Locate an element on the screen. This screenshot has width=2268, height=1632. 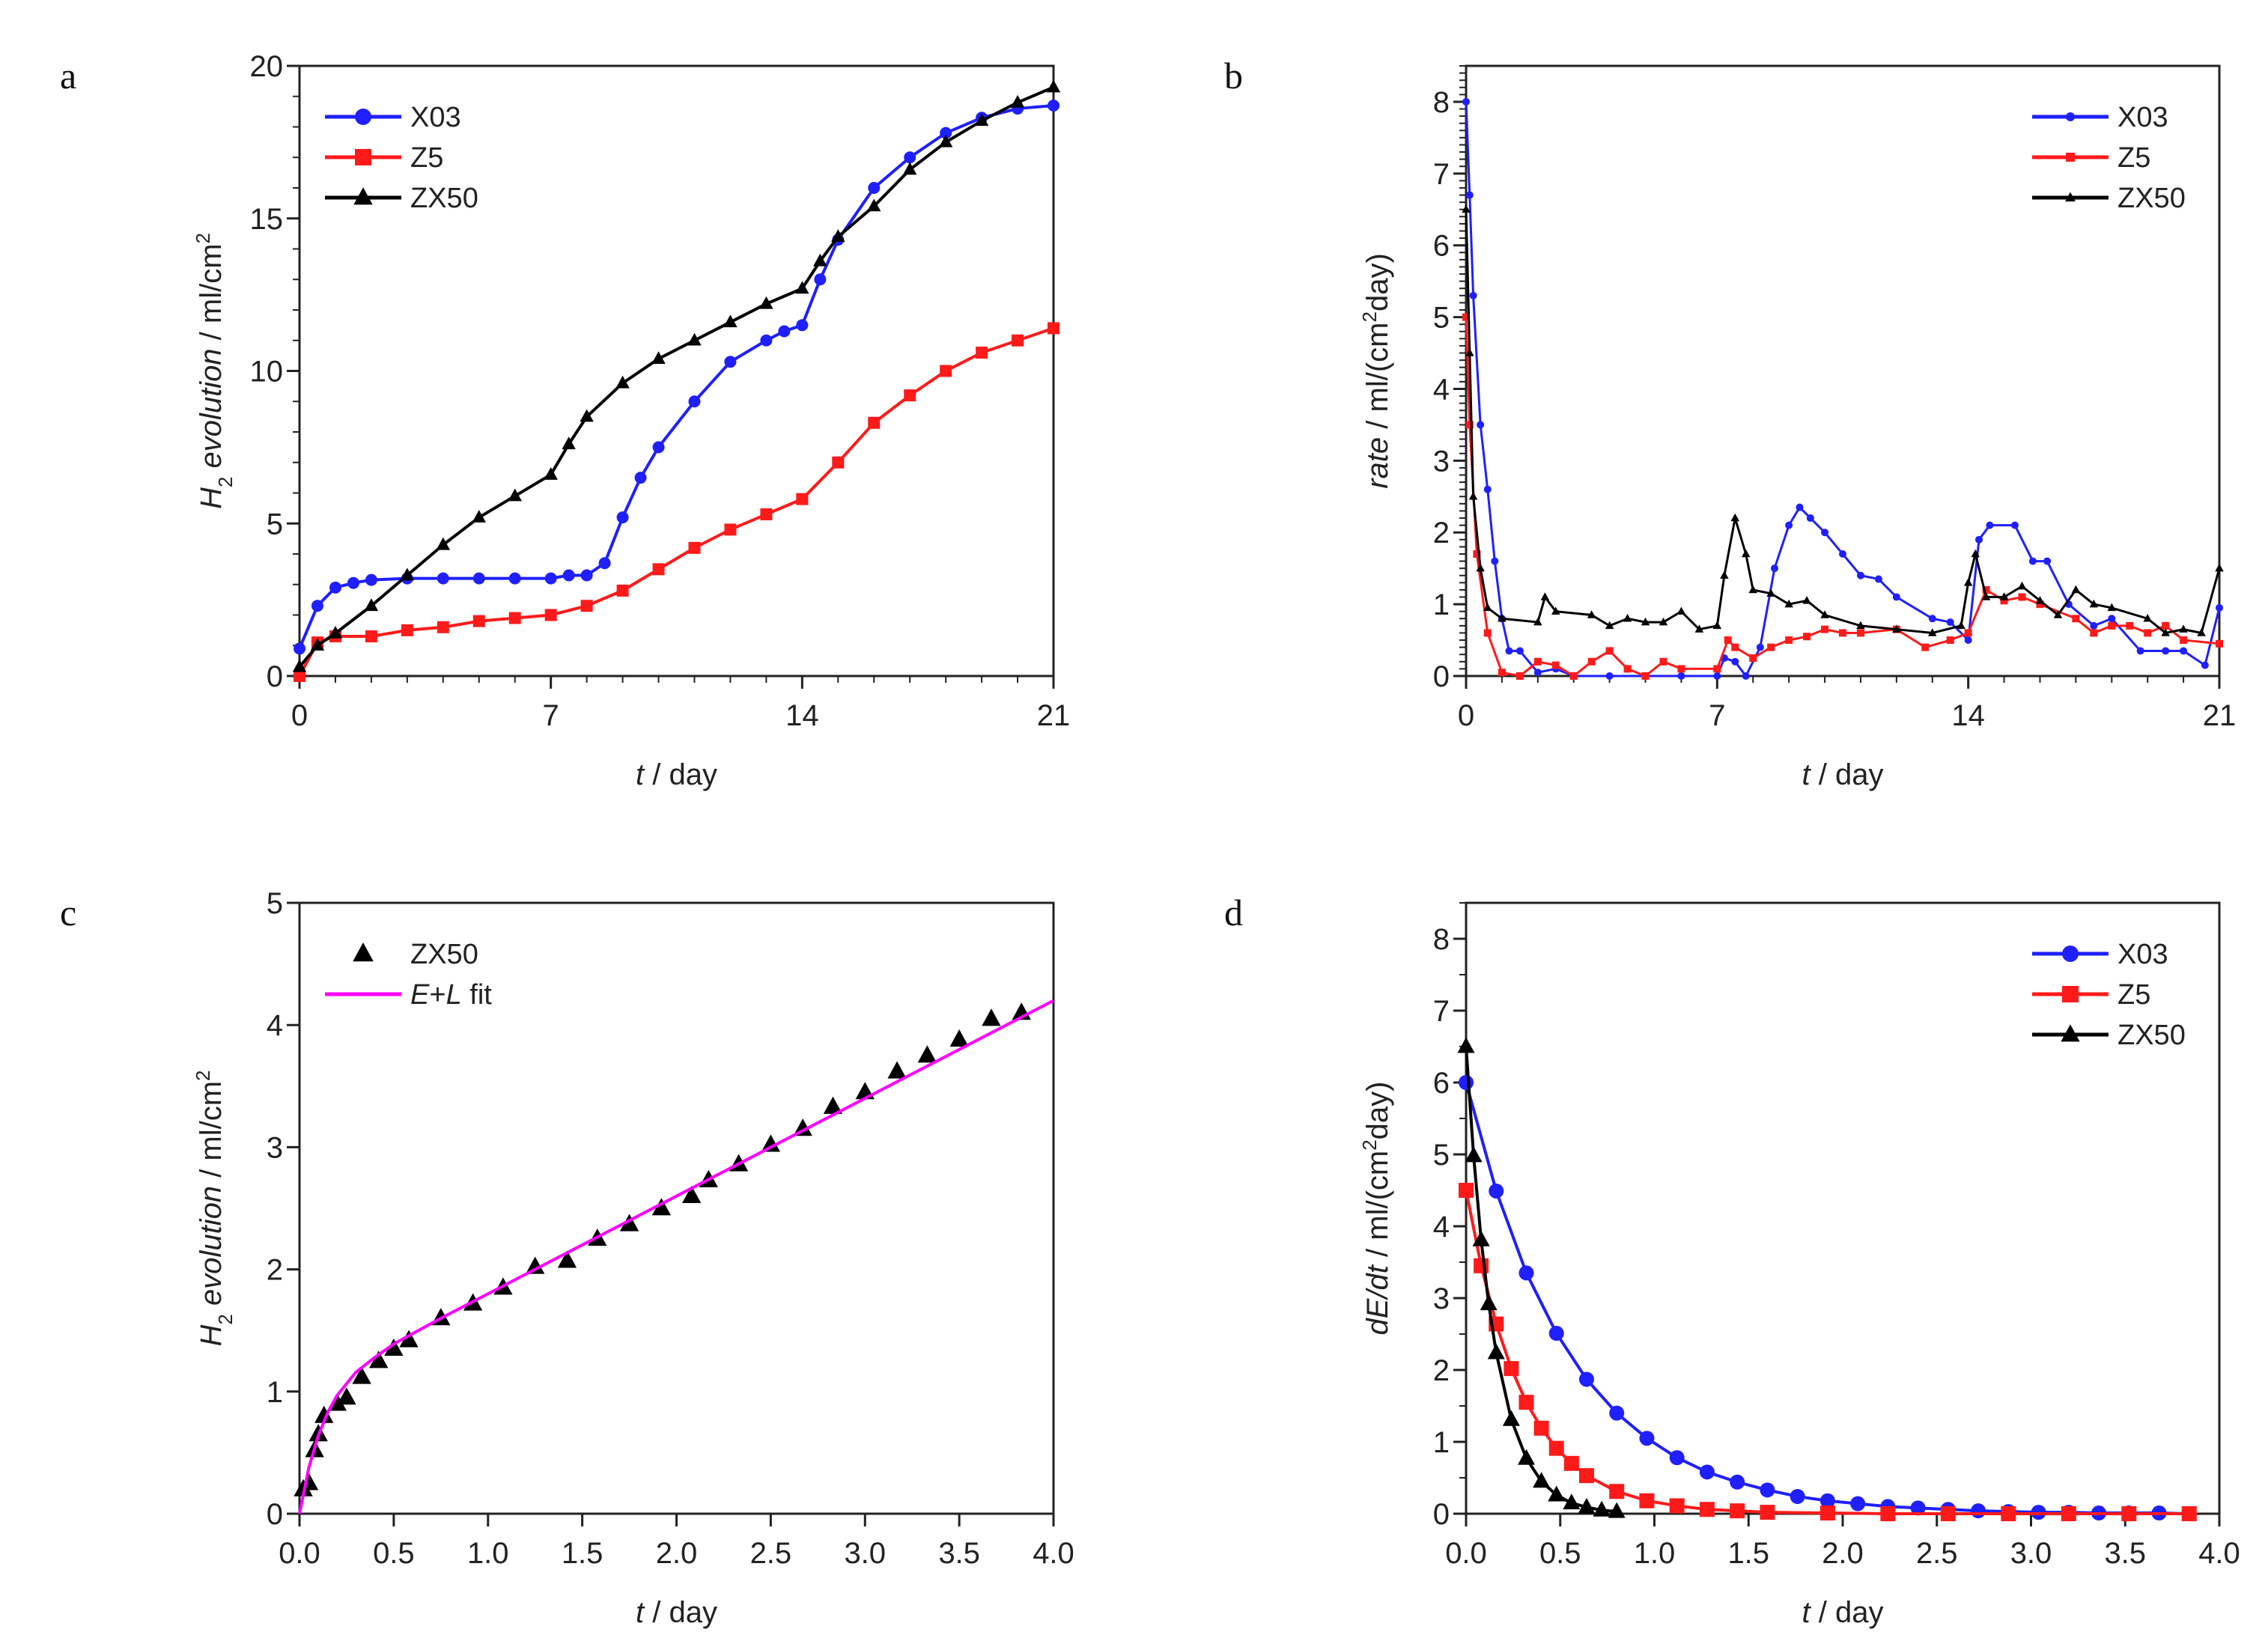
y-axis-label: dE/dt / ml/(cm2day) is located at coordinates (1376, 1209).